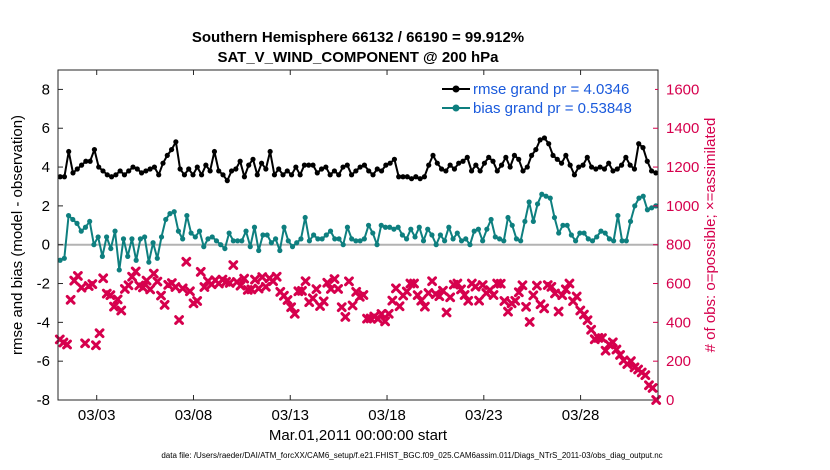  Describe the element at coordinates (43, 400) in the screenshot. I see `y-left-tick-label: -8` at that location.